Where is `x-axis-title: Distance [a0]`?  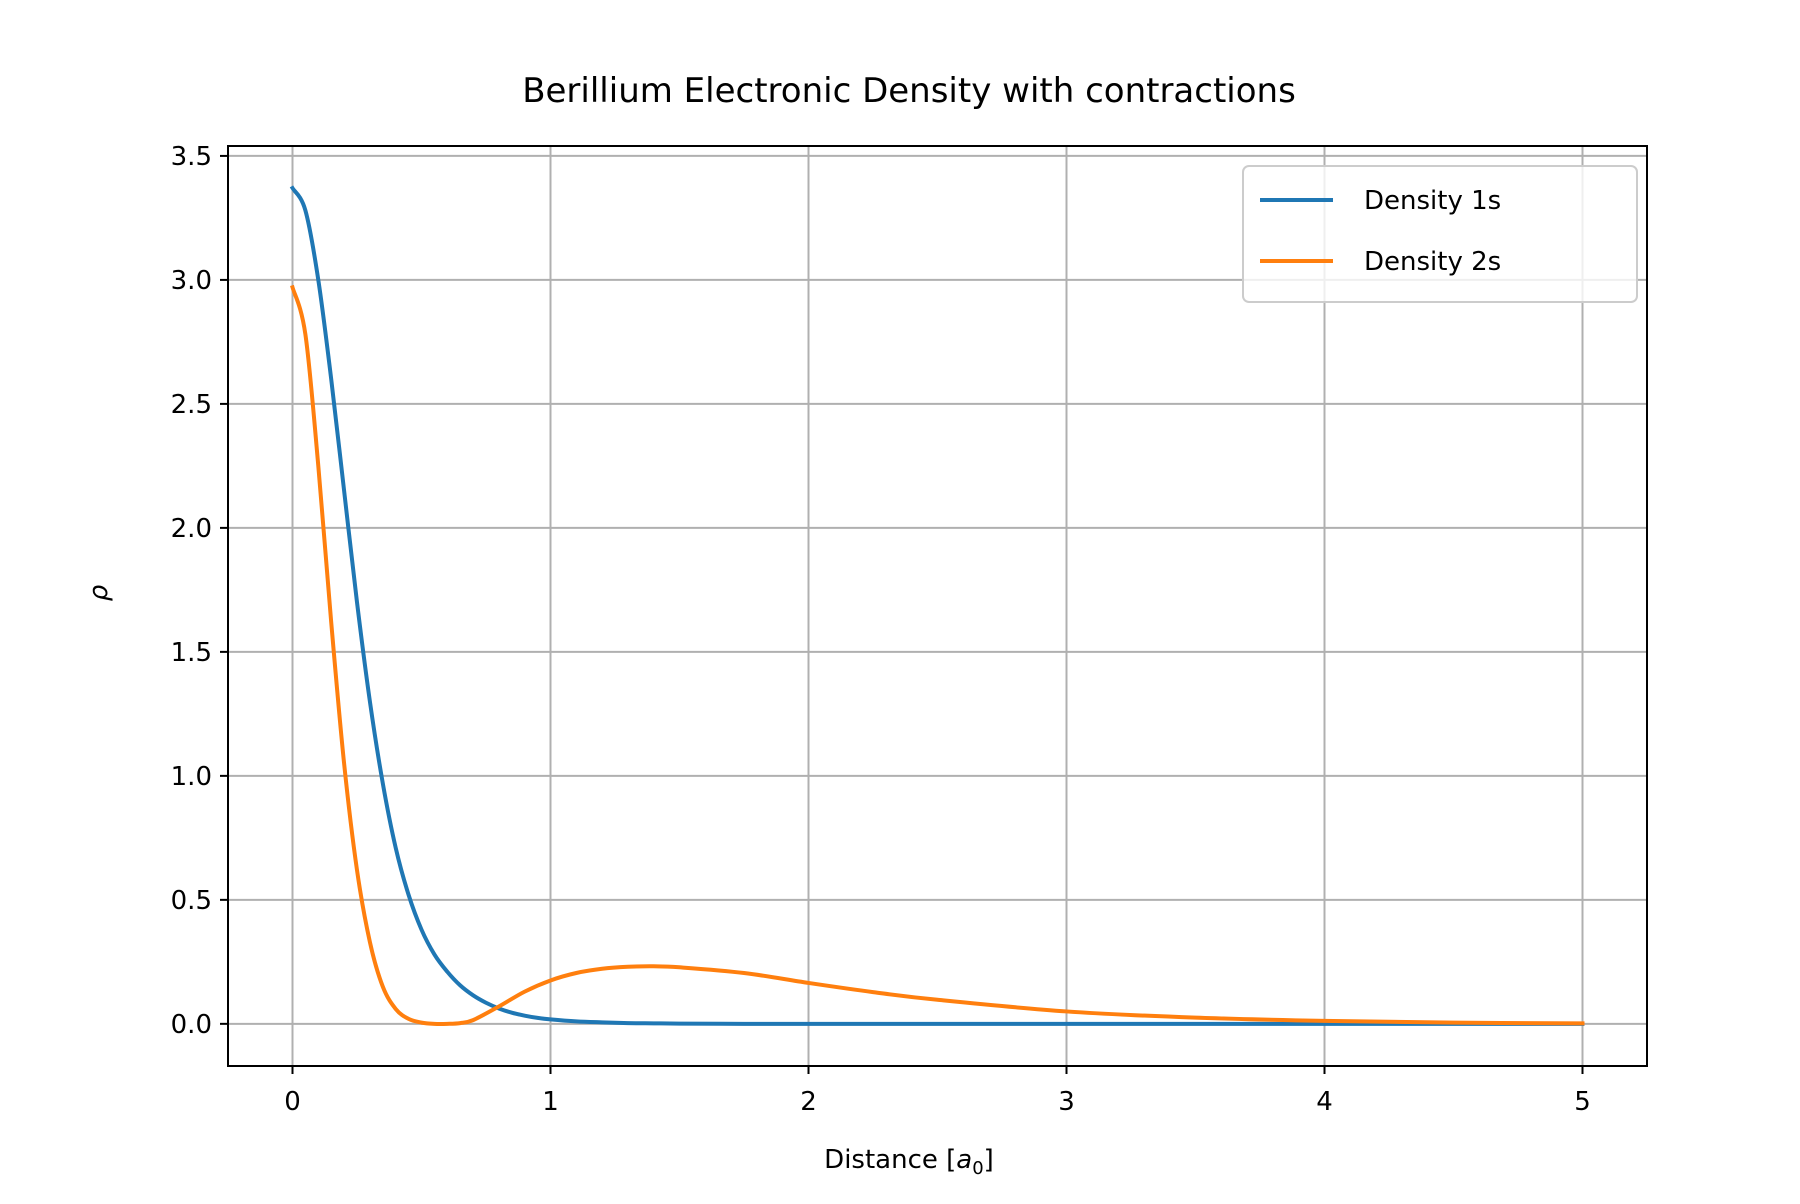
x-axis-title: Distance [a0] is located at coordinates (909, 1162).